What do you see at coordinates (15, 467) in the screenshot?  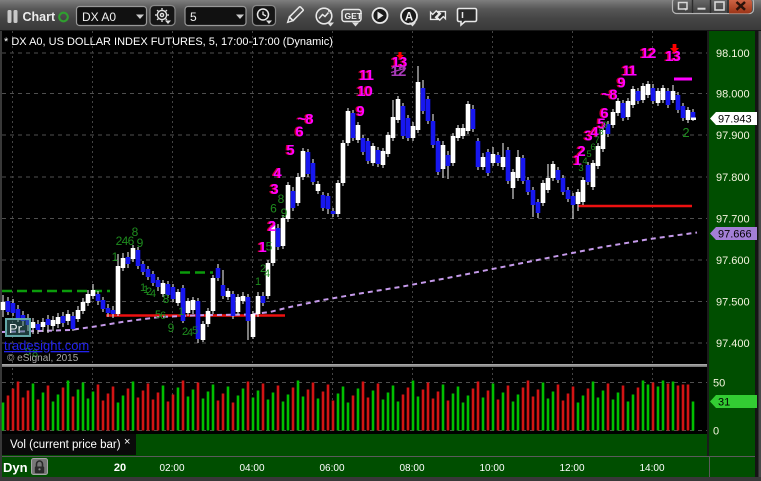 I see `svg-text: Dyn` at bounding box center [15, 467].